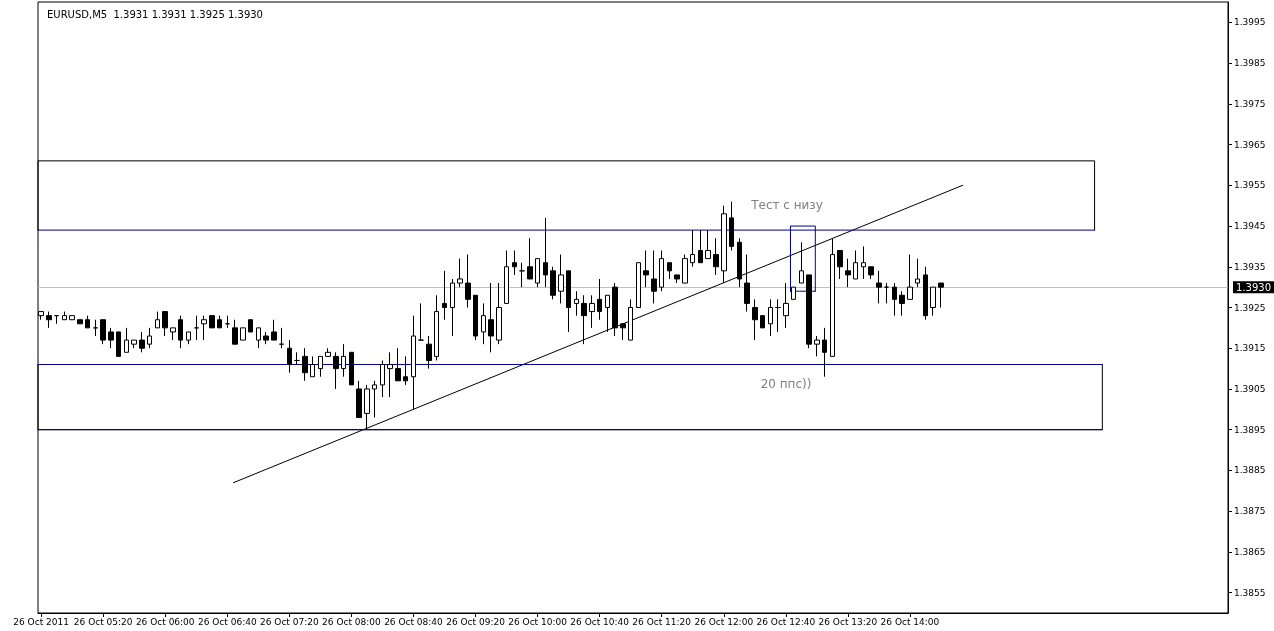  What do you see at coordinates (155, 14) in the screenshot?
I see `text: EURUSD,M5 1.3931 1.3931 1.3925 1.3930` at bounding box center [155, 14].